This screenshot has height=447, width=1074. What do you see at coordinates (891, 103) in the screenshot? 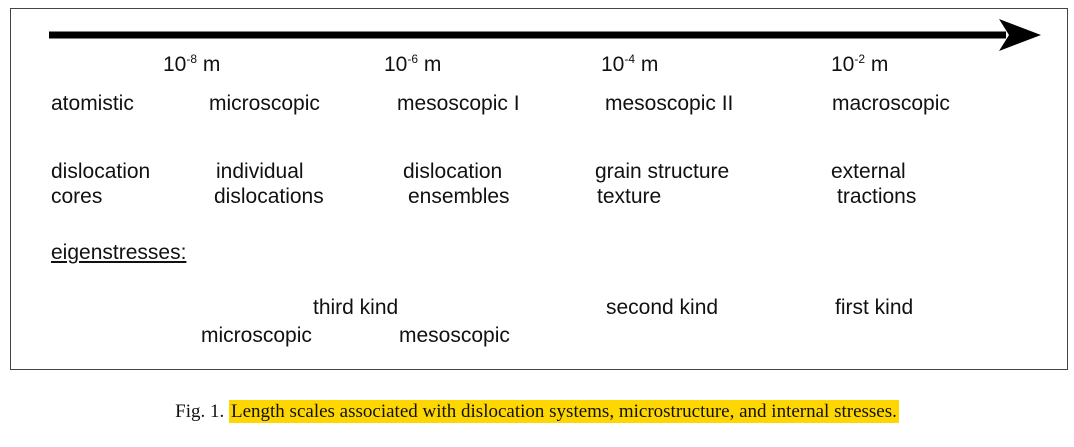
I see `level-macroscopic: macroscopic` at bounding box center [891, 103].